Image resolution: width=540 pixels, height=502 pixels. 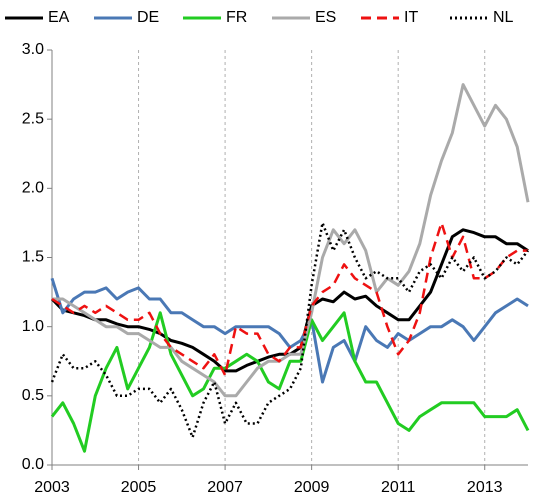 What do you see at coordinates (312, 487) in the screenshot?
I see `x-tick-label: 2009` at bounding box center [312, 487].